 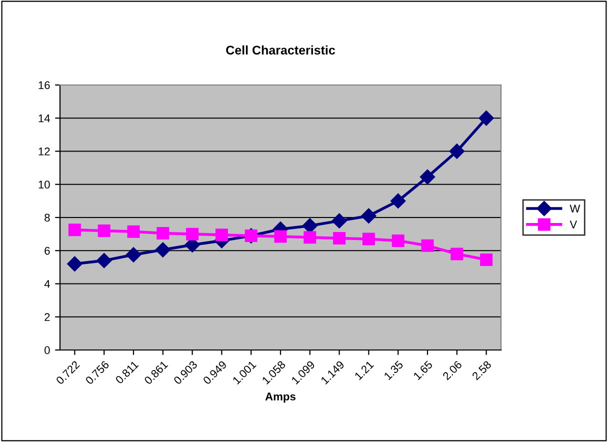 What do you see at coordinates (281, 50) in the screenshot?
I see `chart-title: Cell Characteristic` at bounding box center [281, 50].